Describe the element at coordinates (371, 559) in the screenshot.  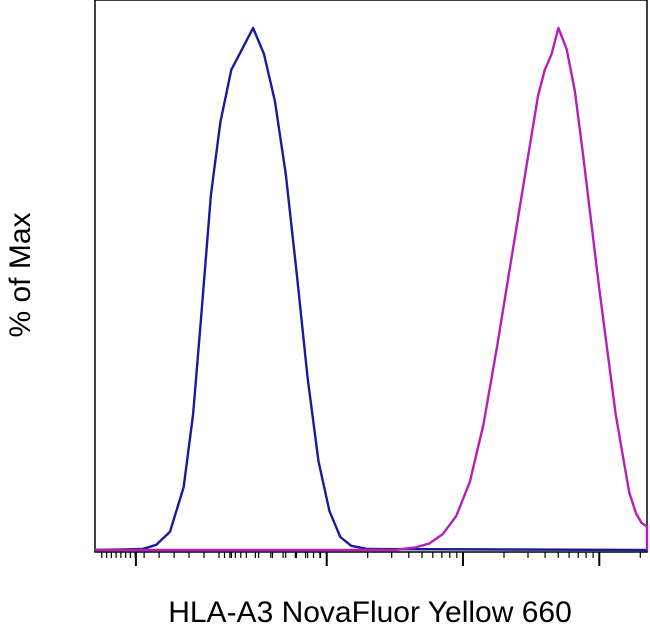
I see `x-axis-ticks` at that location.